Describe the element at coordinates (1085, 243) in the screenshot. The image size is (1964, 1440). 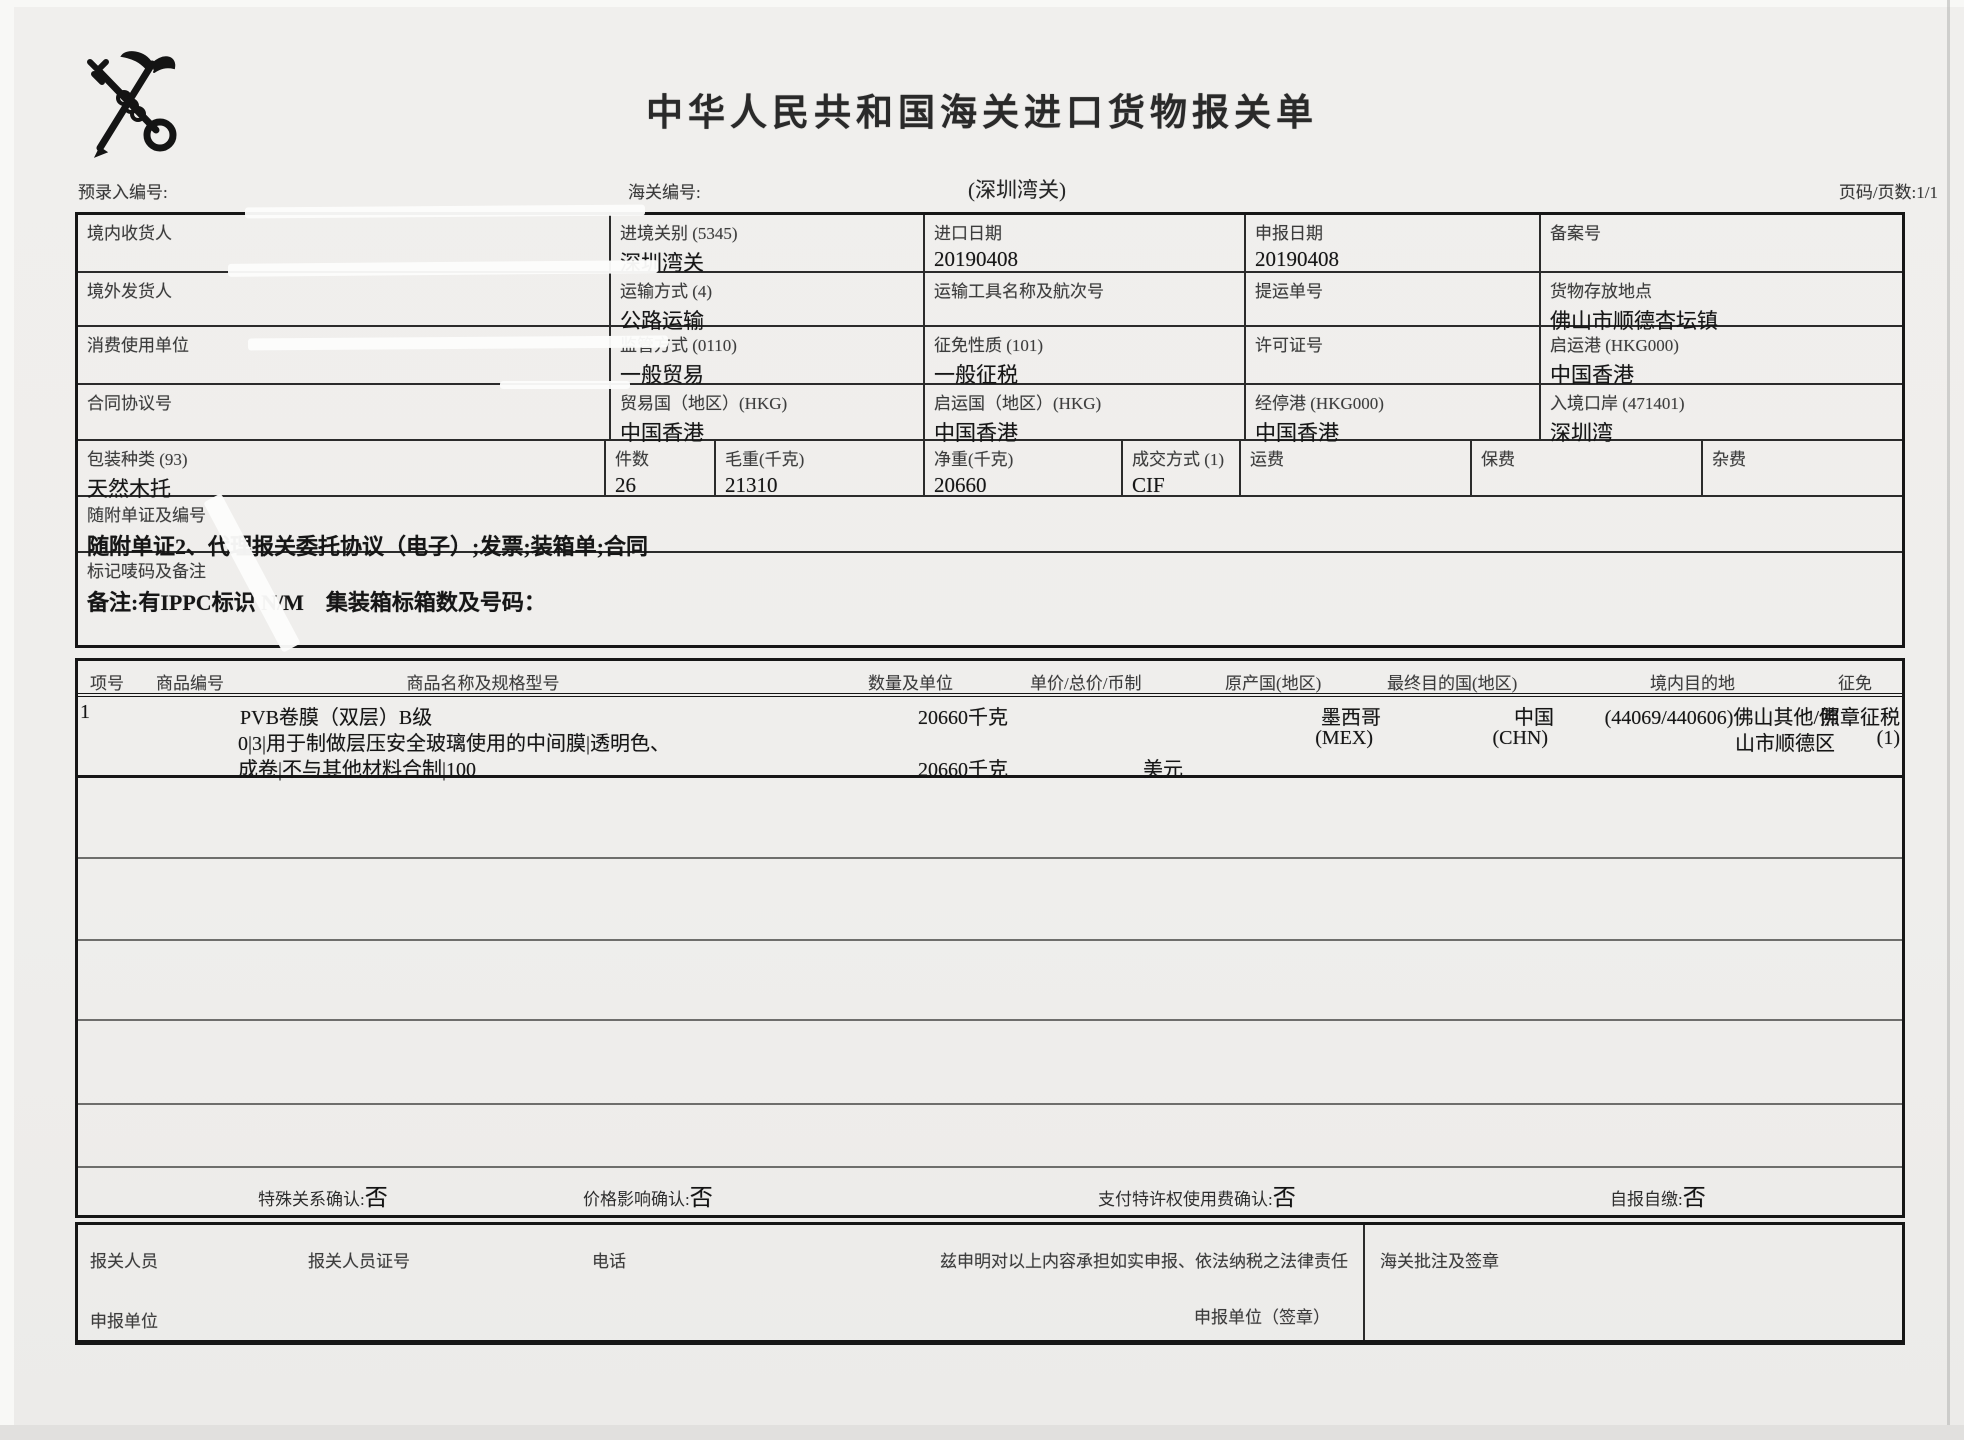
I see `field-import-date: 进口日期 20190408` at that location.